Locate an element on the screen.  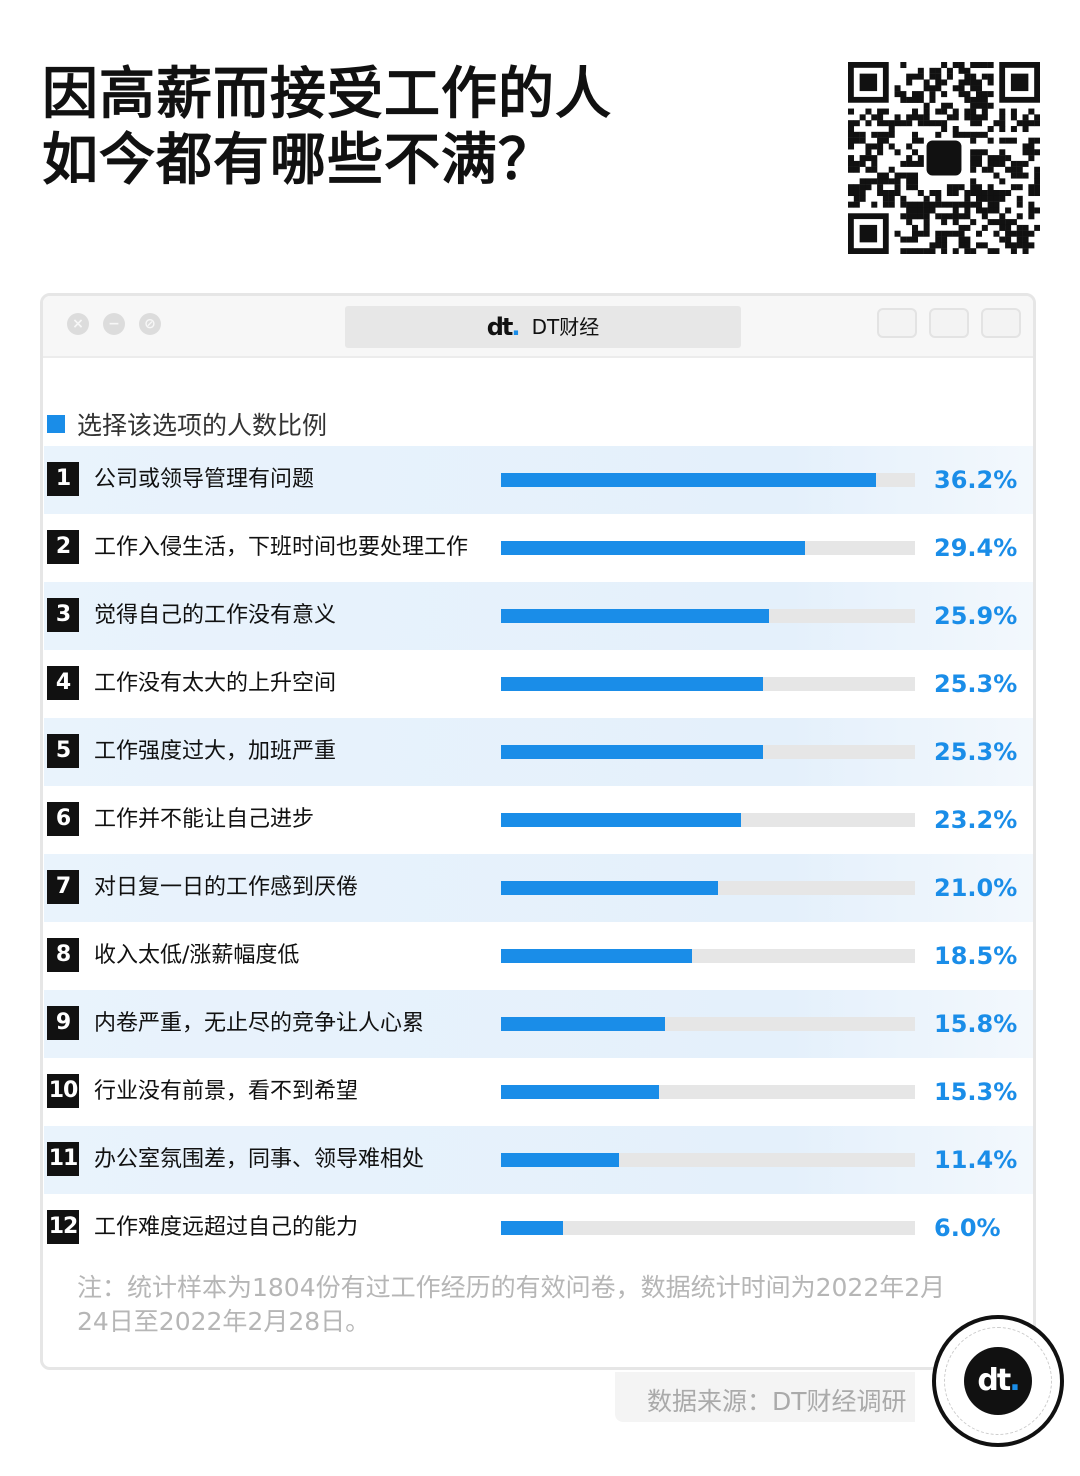
home-icon is located at coordinates (949, 323).